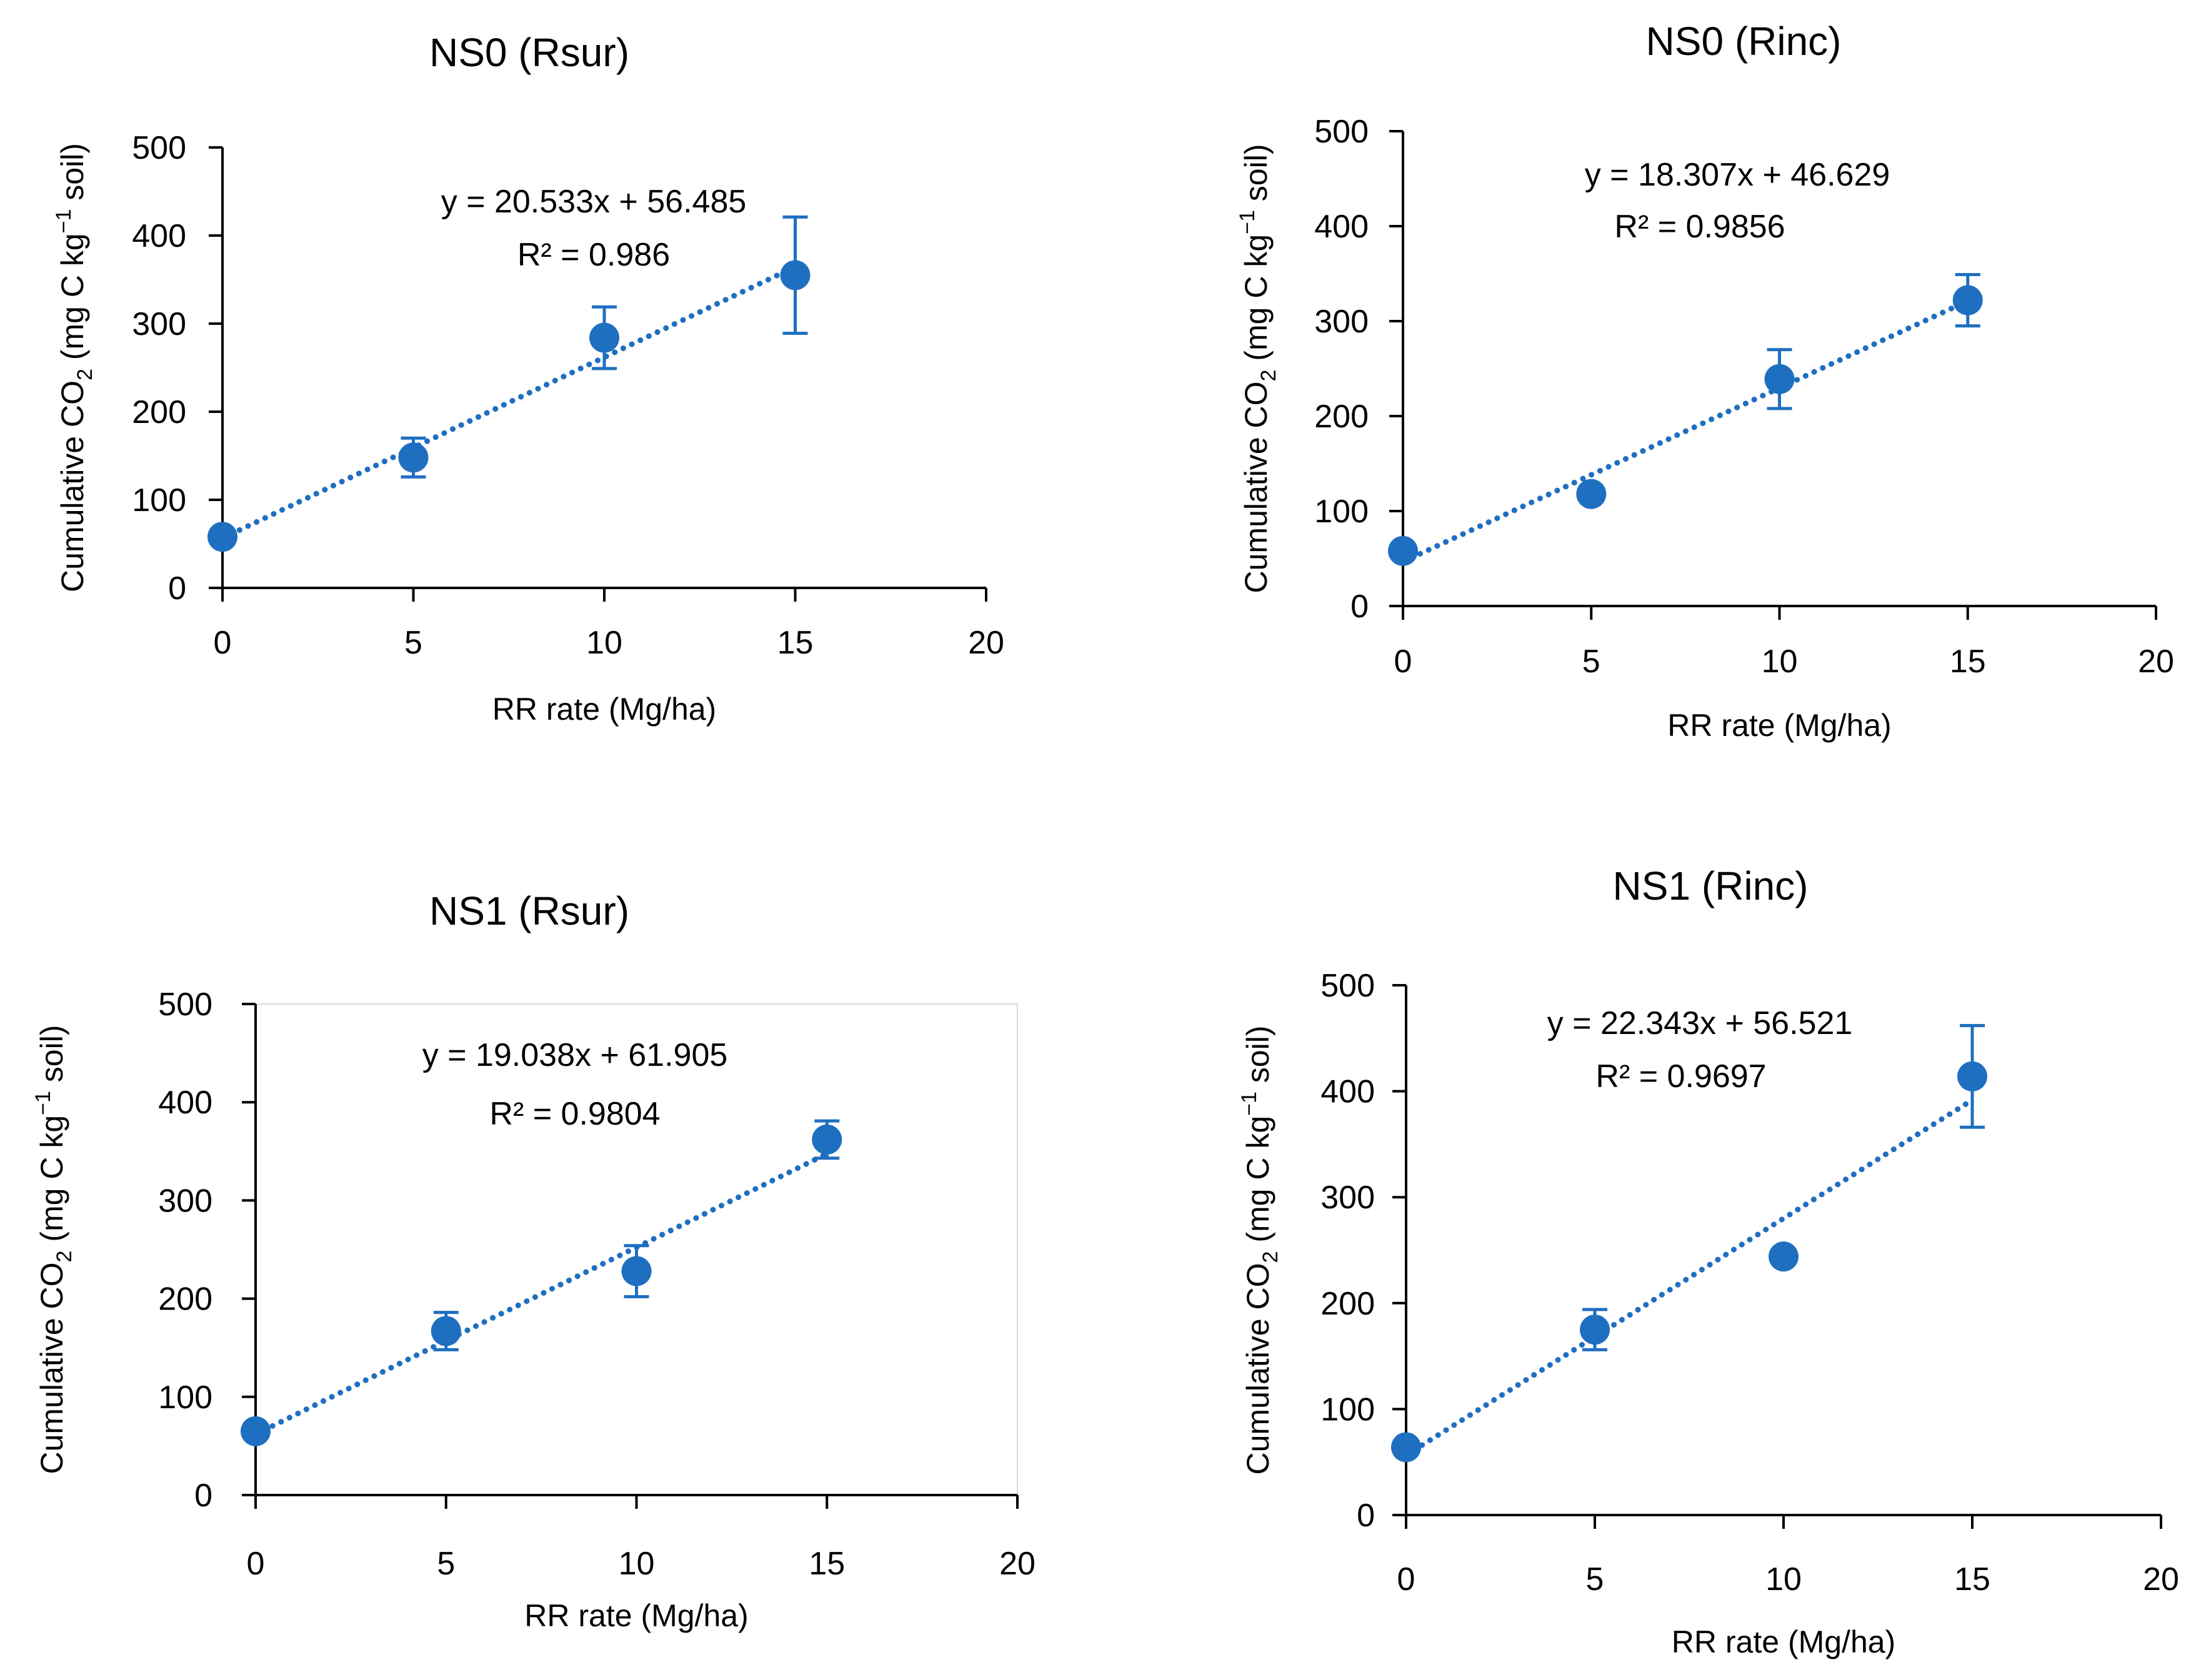 Image resolution: width=2201 pixels, height=1680 pixels. I want to click on chart-title: NS1 (Rinc), so click(1711, 885).